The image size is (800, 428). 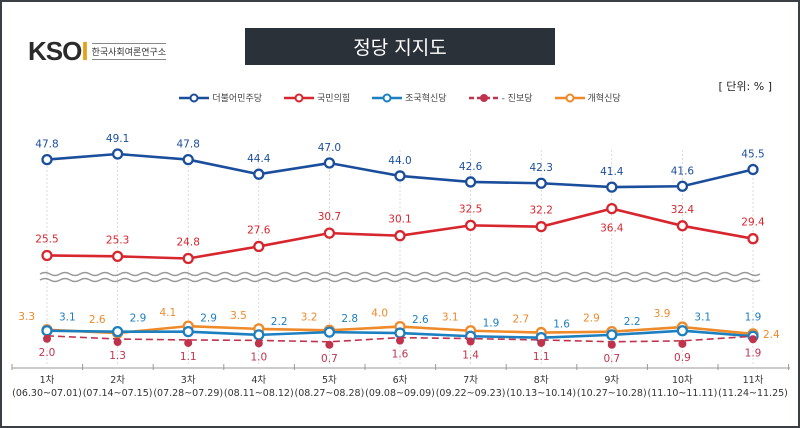 I want to click on x-tick-date: (06.30~07.01), so click(x=47, y=393).